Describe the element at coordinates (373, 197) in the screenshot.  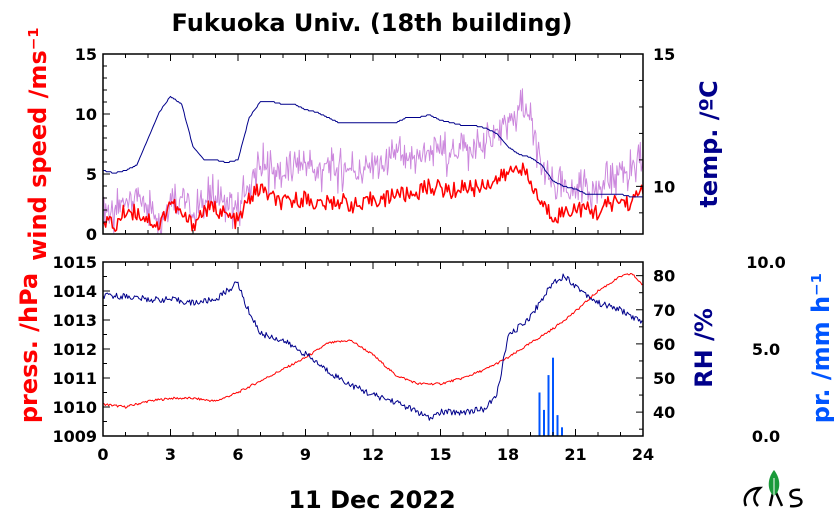
I see `wind-speed-line` at that location.